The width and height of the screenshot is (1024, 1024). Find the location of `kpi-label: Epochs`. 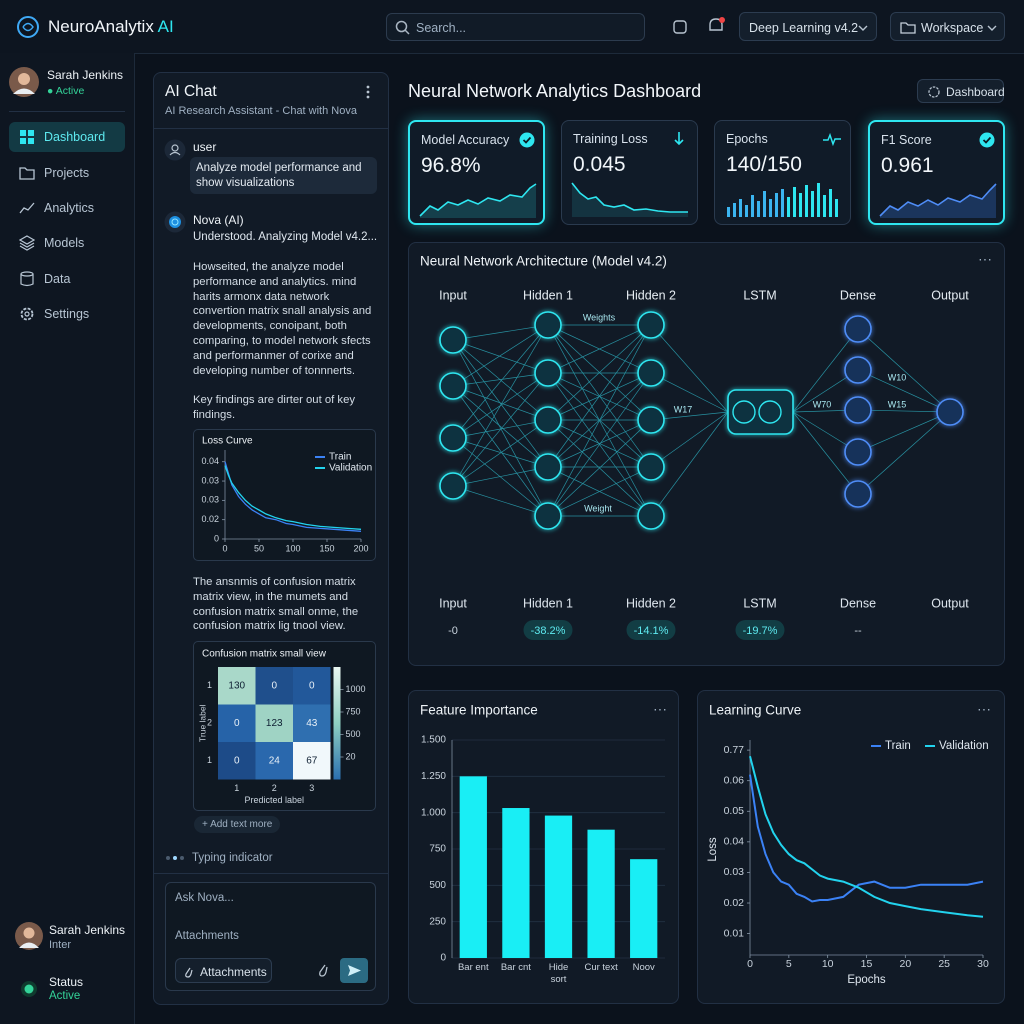

kpi-label: Epochs is located at coordinates (747, 139).